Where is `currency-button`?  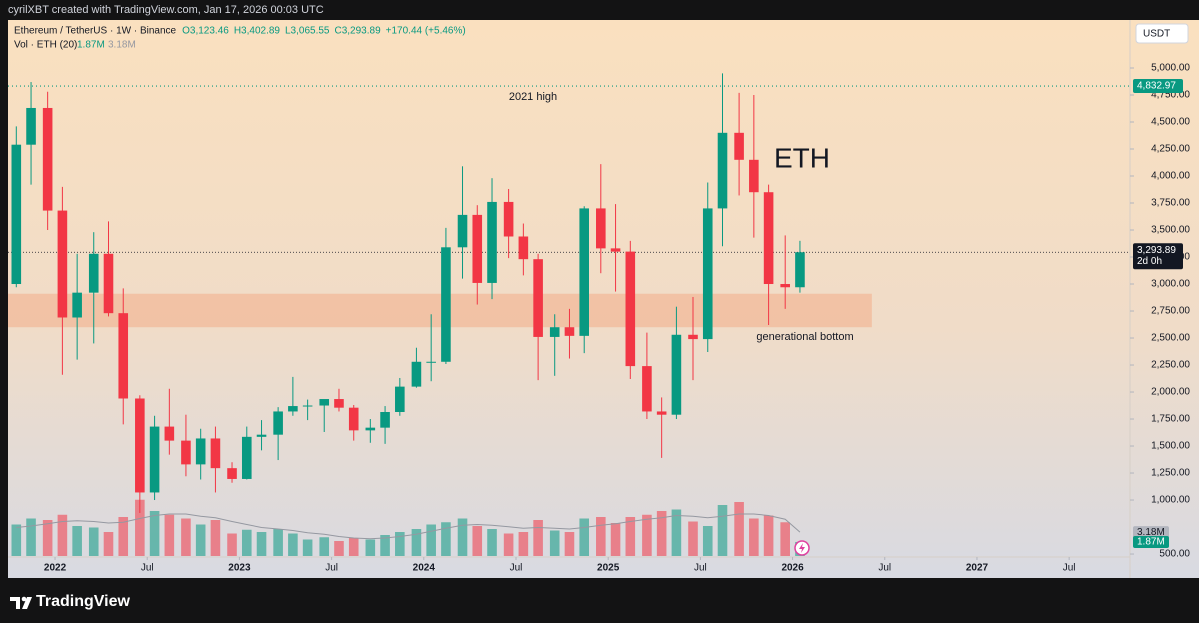 currency-button is located at coordinates (1162, 33).